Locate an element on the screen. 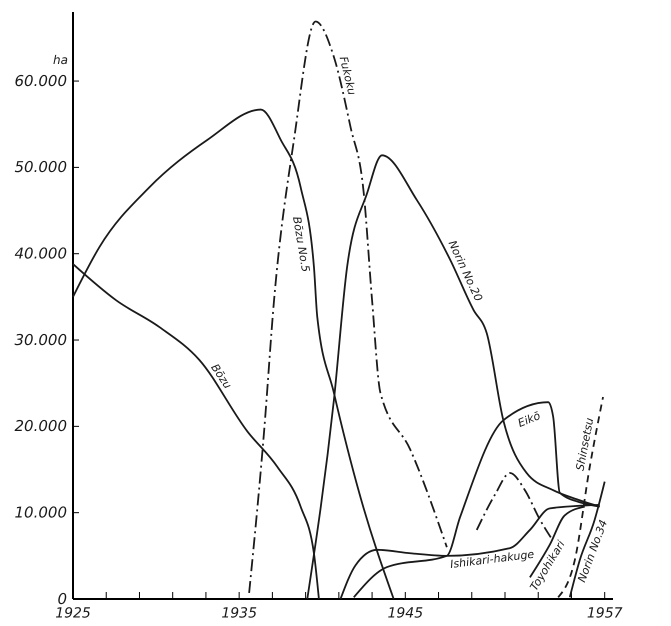 Image resolution: width=671 pixels, height=626 pixels. y-tick-label: 10.000 is located at coordinates (40, 512).